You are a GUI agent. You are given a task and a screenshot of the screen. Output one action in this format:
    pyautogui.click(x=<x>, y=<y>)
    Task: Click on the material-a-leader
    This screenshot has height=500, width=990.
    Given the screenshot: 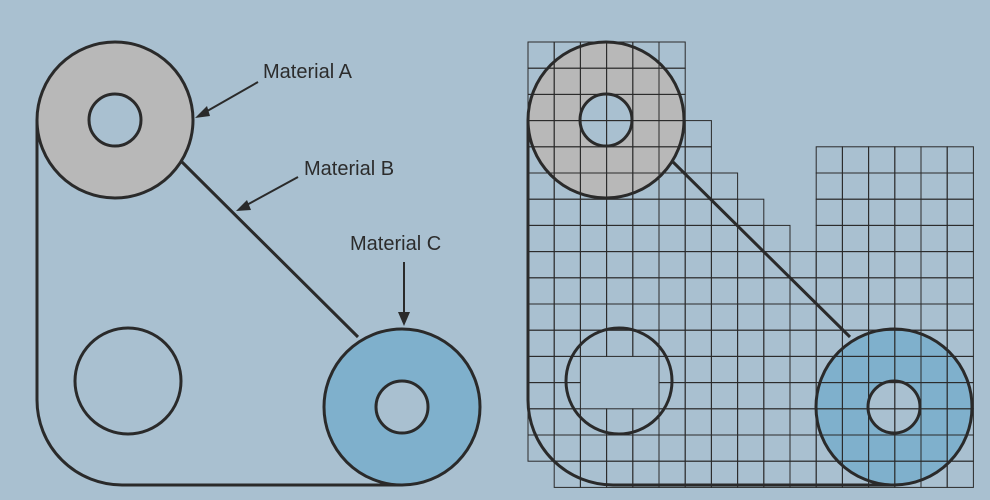 What is the action you would take?
    pyautogui.click(x=230, y=98)
    